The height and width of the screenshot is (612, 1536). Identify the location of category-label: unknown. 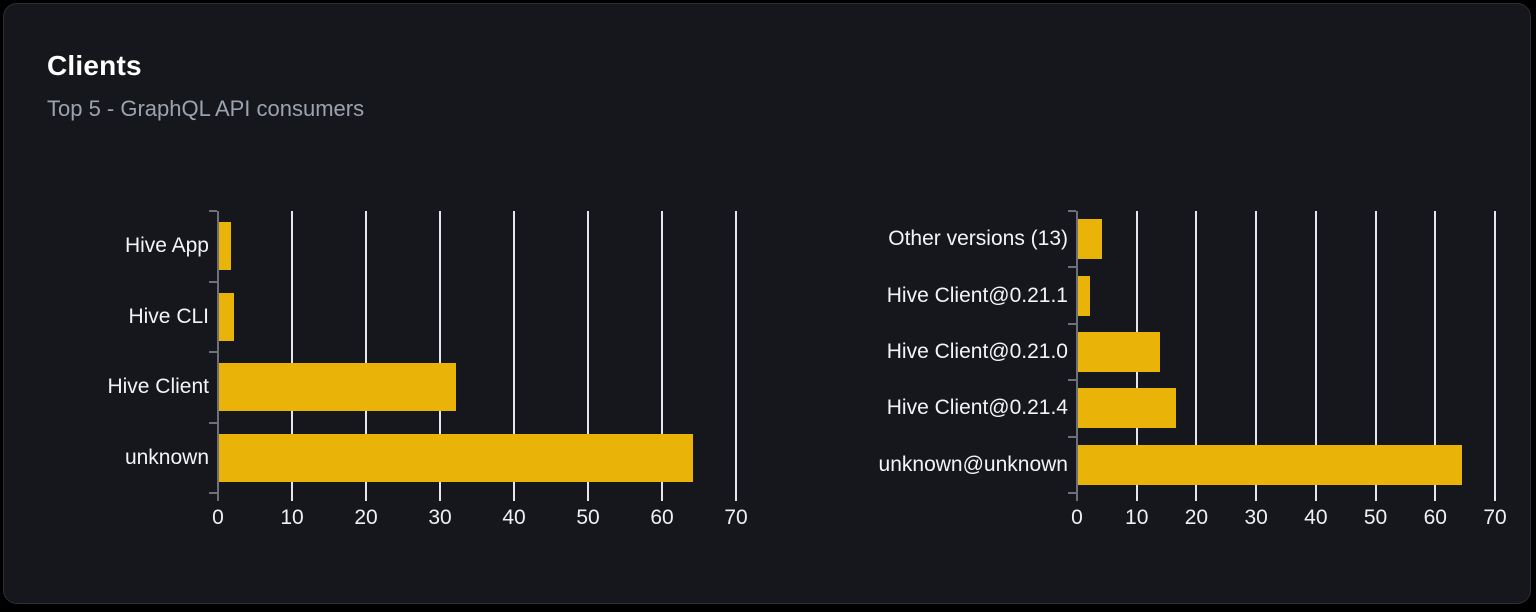
(166, 457).